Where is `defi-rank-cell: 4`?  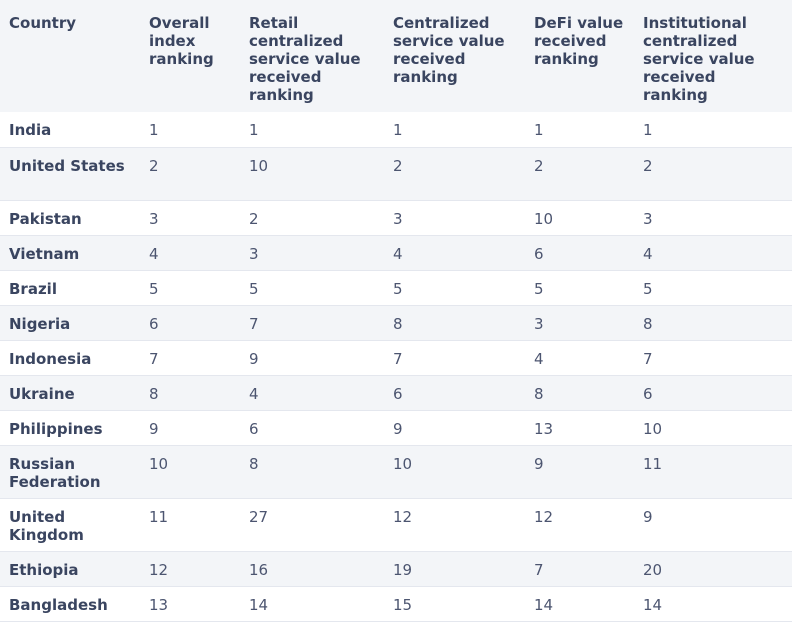 defi-rank-cell: 4 is located at coordinates (539, 358).